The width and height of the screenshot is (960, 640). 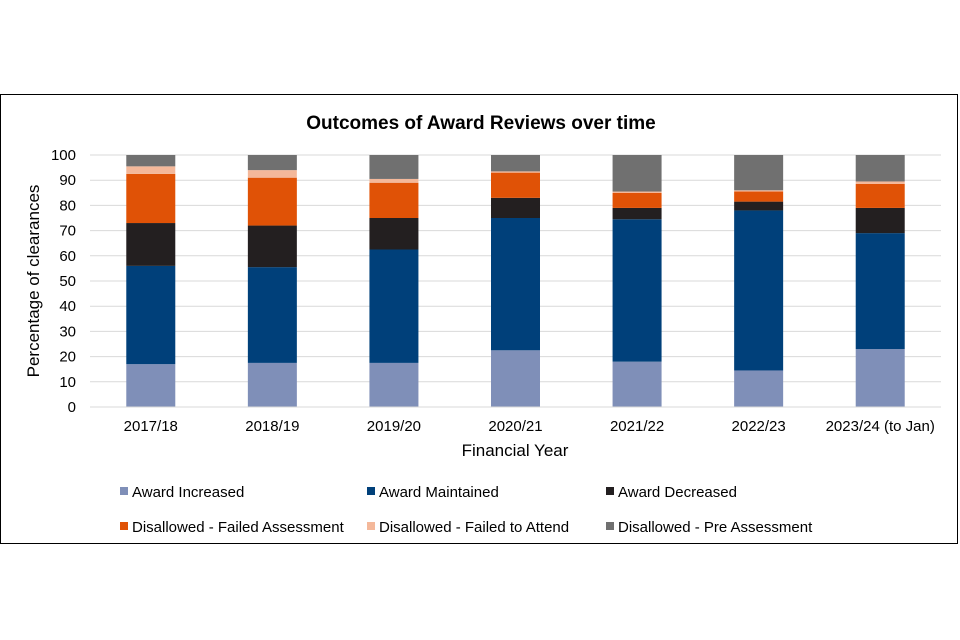 What do you see at coordinates (481, 123) in the screenshot?
I see `chart-title: Outcomes of Award Reviews over time` at bounding box center [481, 123].